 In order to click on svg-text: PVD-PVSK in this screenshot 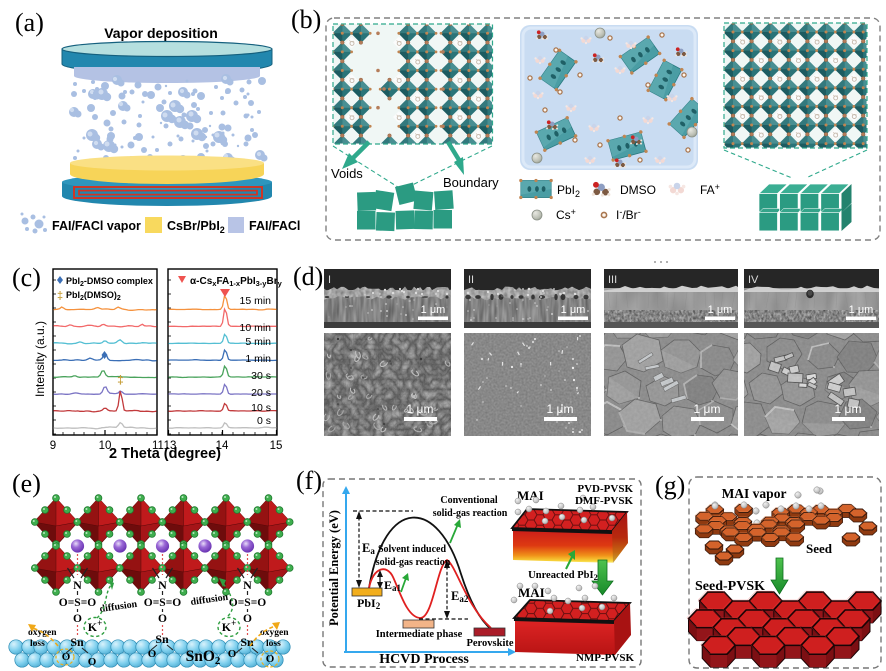, I will do `click(605, 489)`.